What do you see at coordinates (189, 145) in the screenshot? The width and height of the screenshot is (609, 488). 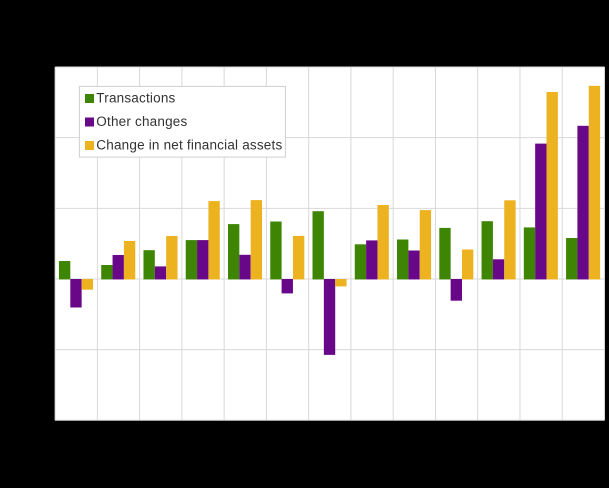 I see `svg-text: Change in net financial assets` at bounding box center [189, 145].